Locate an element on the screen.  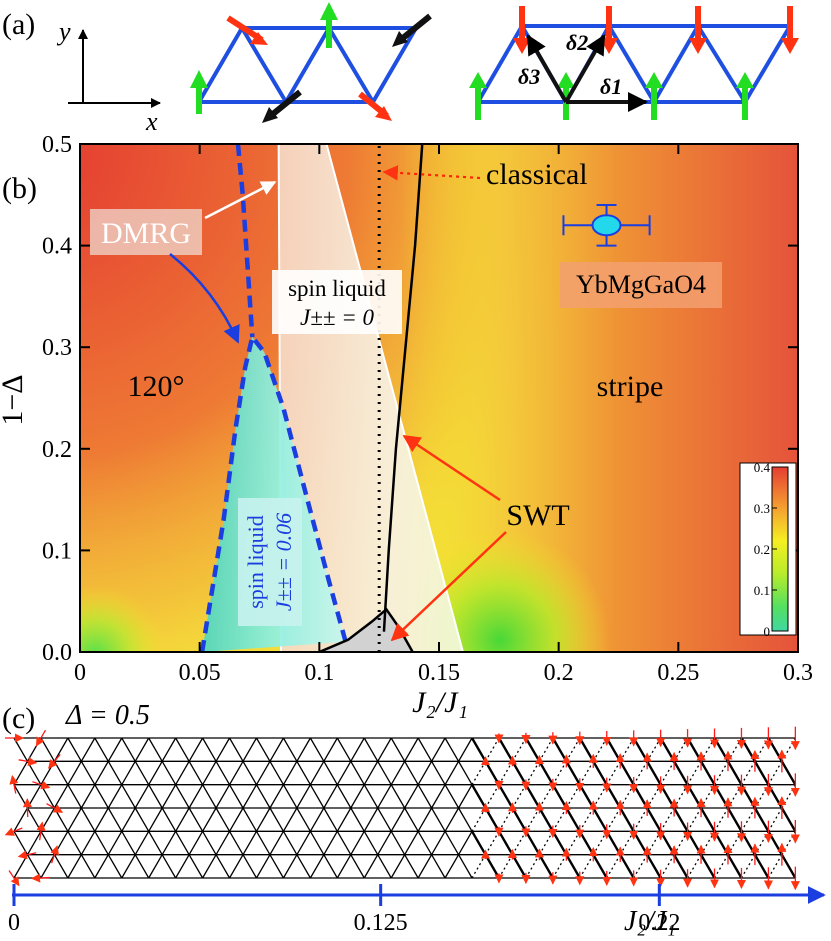
spin-liquid-label-box is located at coordinates (337, 302).